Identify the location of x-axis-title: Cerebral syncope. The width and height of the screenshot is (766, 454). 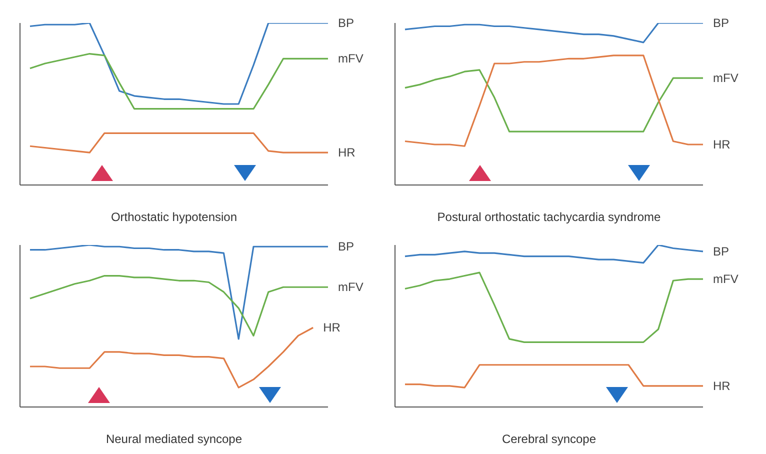
(549, 439).